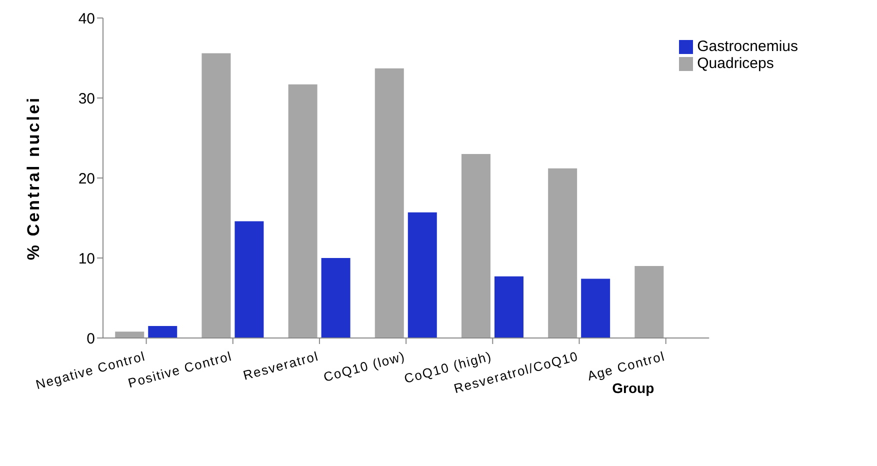 Image resolution: width=877 pixels, height=466 pixels. Describe the element at coordinates (86, 99) in the screenshot. I see `y-tick-label: 30` at that location.